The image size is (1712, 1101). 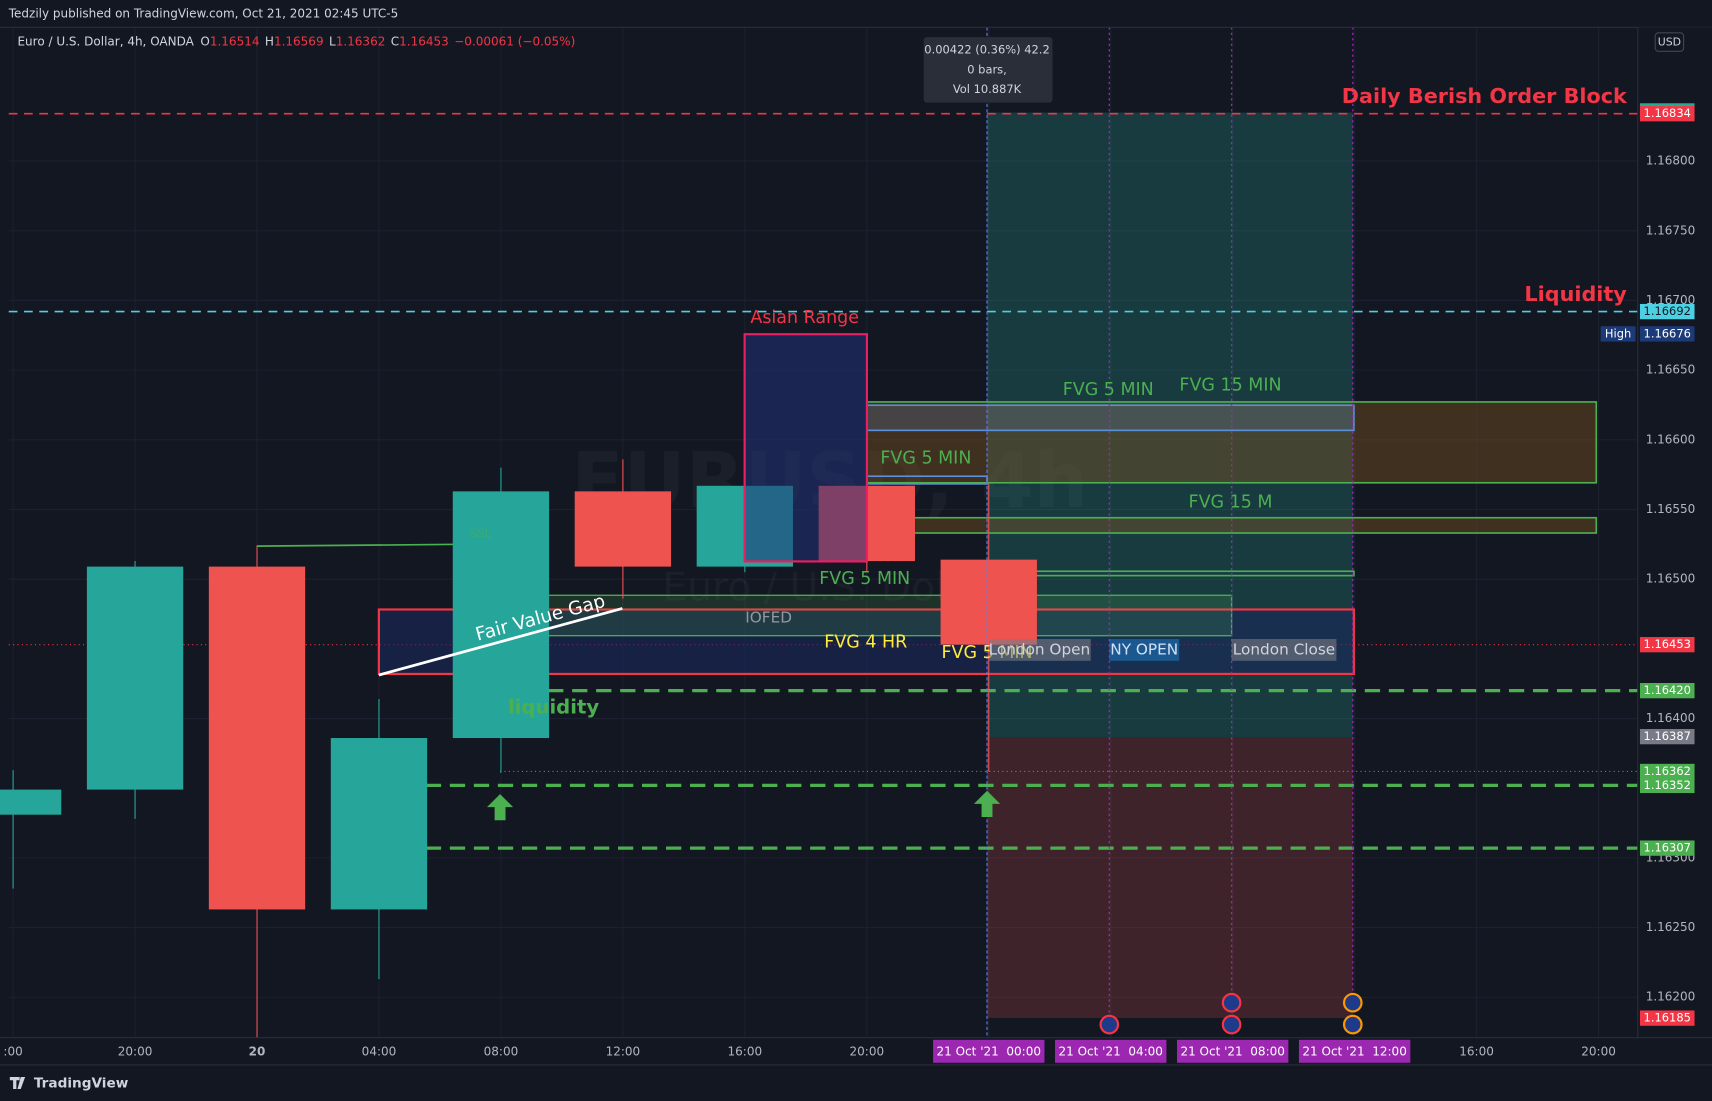 What do you see at coordinates (500, 642) in the screenshot?
I see `trend-line` at bounding box center [500, 642].